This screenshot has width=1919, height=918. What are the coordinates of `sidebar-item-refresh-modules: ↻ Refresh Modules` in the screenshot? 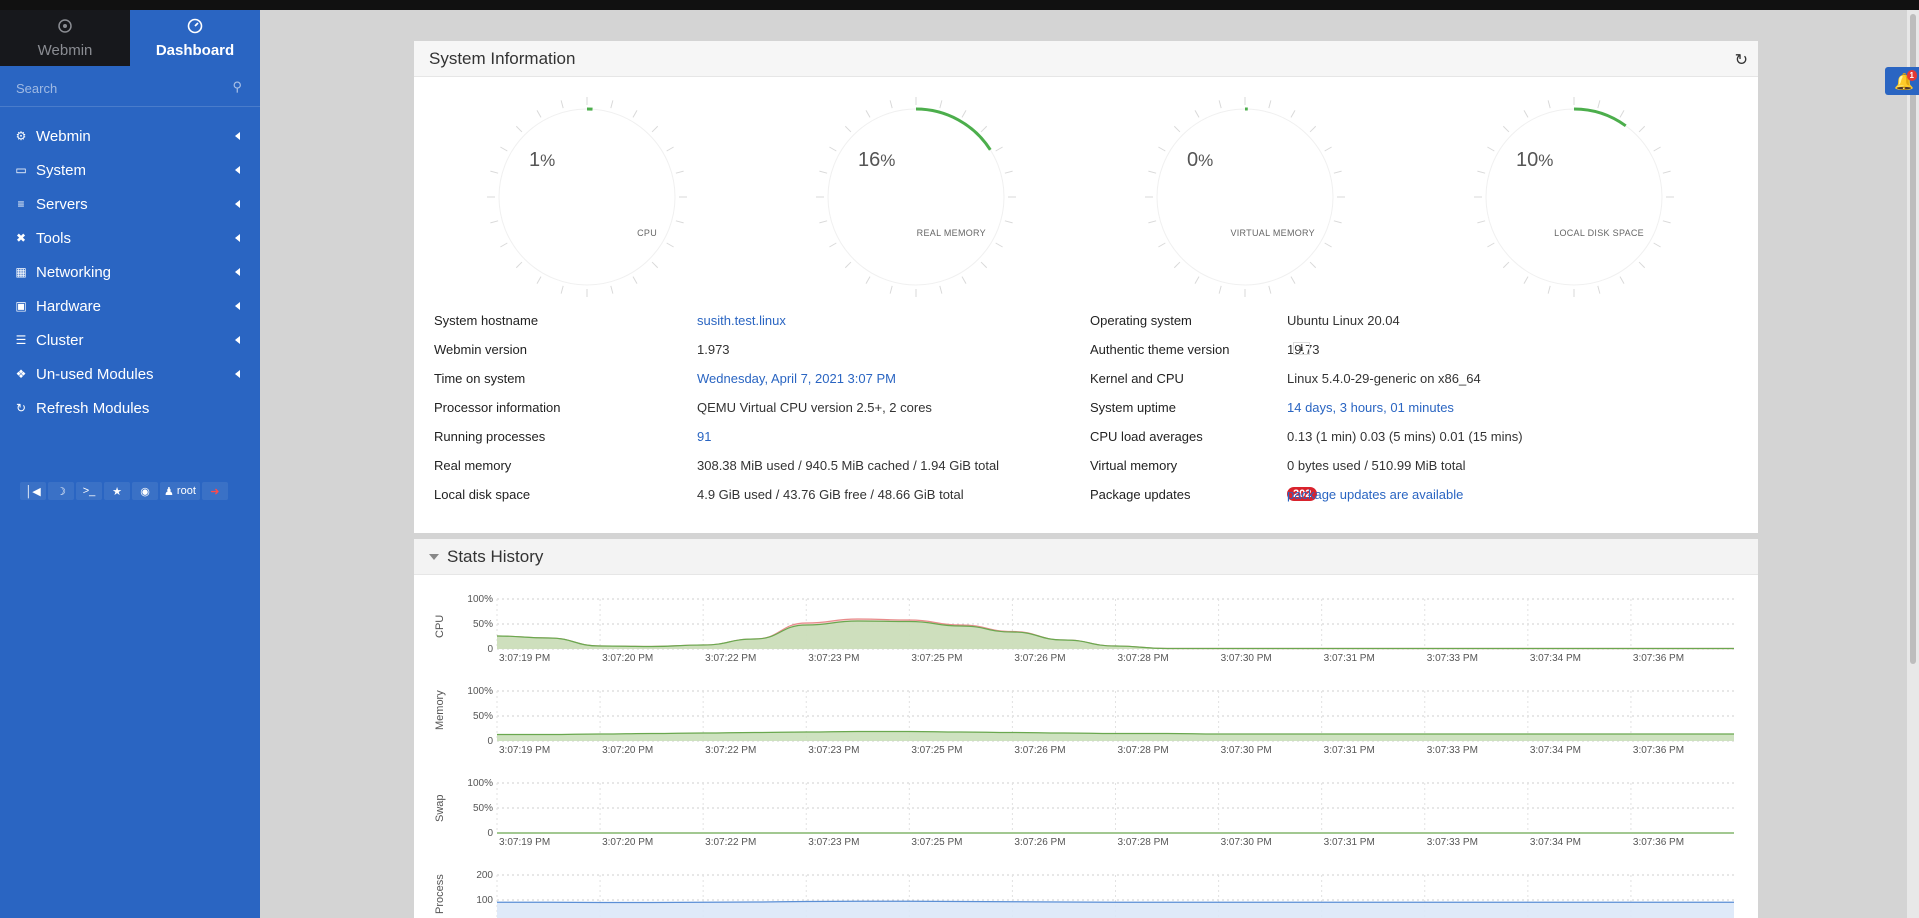 It's located at (130, 408).